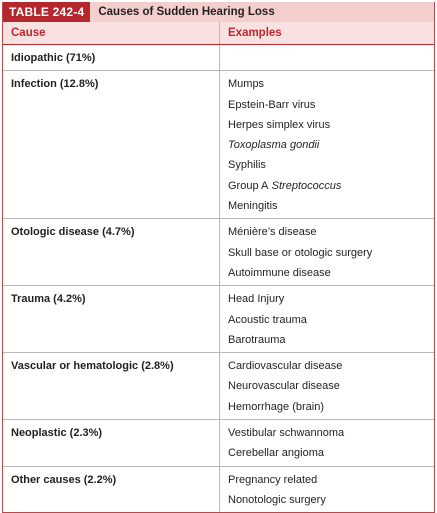  I want to click on cause-cell: Other causes (2.2%), so click(111, 489).